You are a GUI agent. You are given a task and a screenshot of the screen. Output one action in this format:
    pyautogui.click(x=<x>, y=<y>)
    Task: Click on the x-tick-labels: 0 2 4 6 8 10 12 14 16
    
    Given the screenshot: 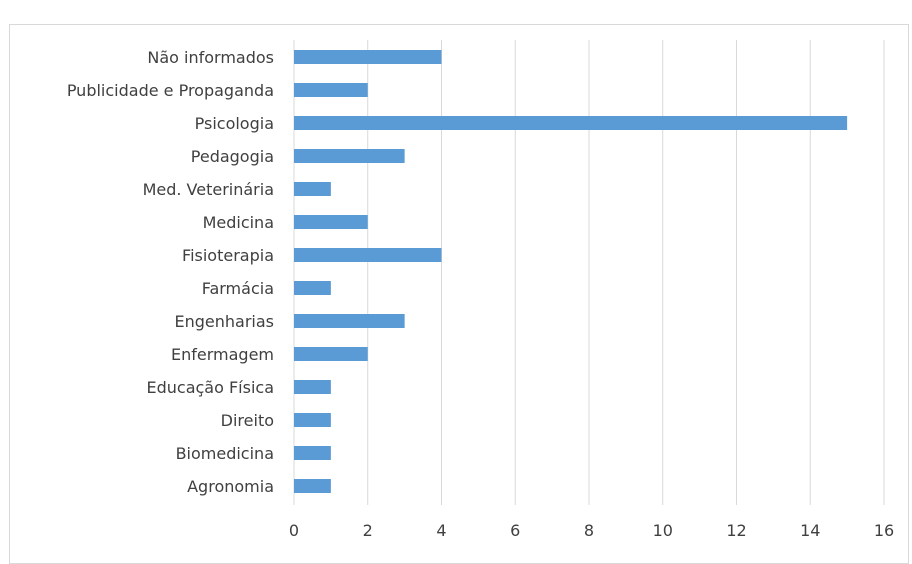 What is the action you would take?
    pyautogui.click(x=591, y=530)
    